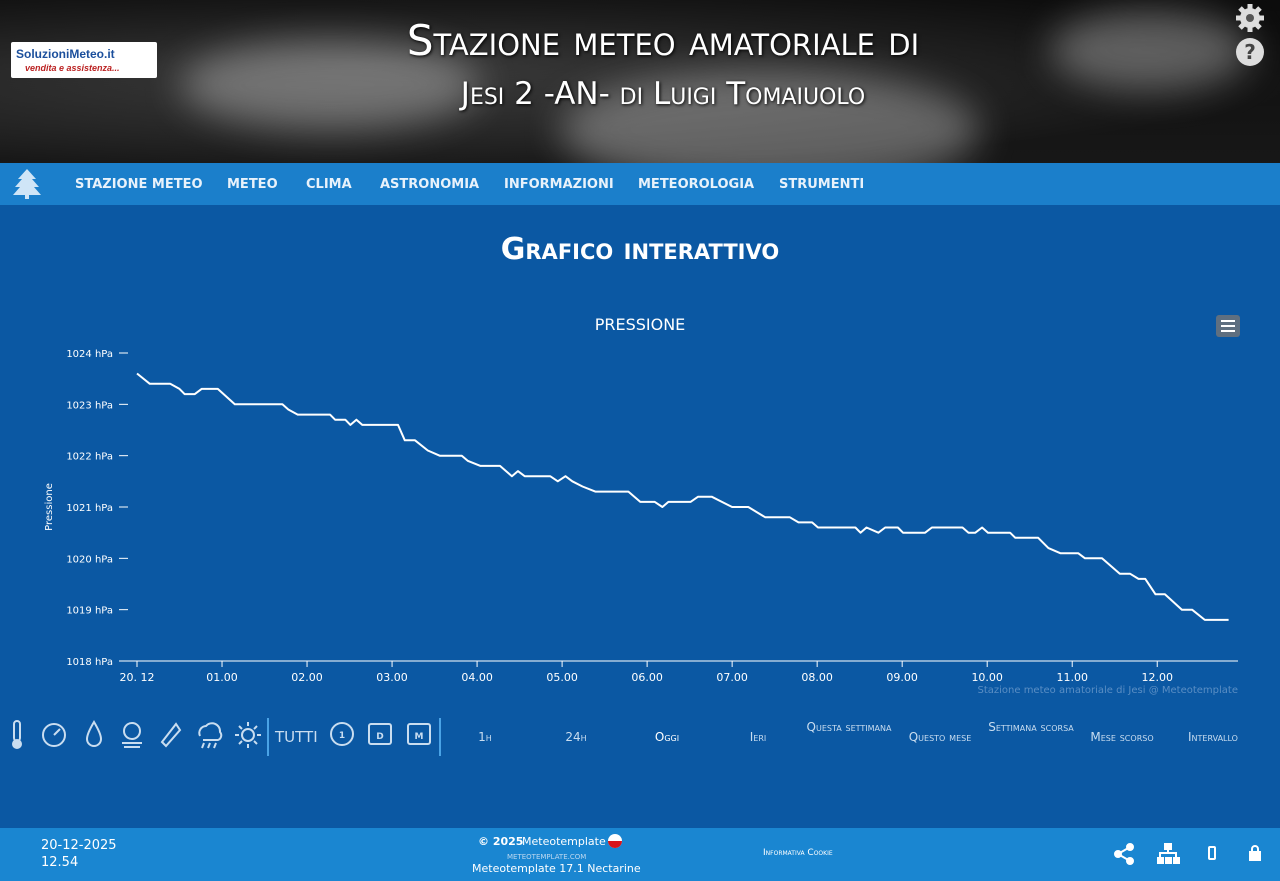 Image resolution: width=1280 pixels, height=881 pixels. What do you see at coordinates (222, 677) in the screenshot?
I see `x-tick-label: 01.00` at bounding box center [222, 677].